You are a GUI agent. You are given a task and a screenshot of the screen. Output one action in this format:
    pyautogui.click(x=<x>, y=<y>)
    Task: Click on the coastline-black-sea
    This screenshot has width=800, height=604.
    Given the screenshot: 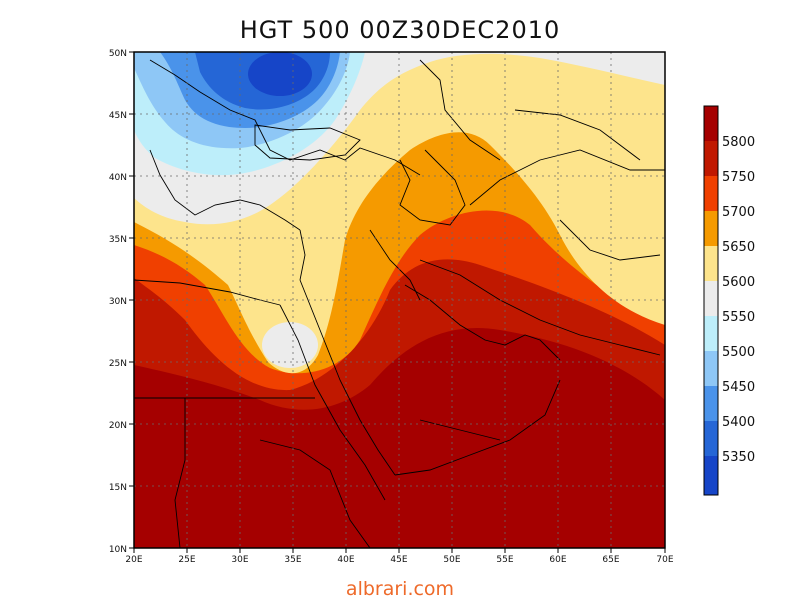 What is the action you would take?
    pyautogui.click(x=307, y=142)
    